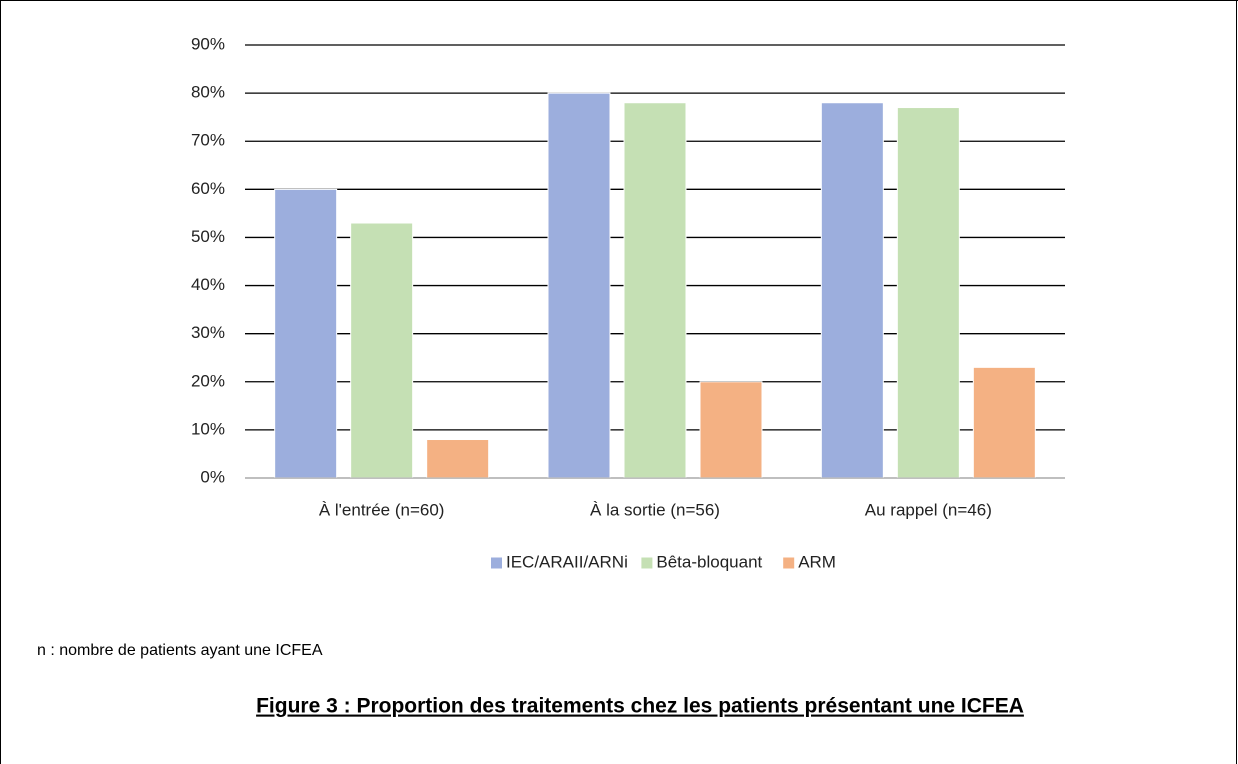 The image size is (1238, 764). What do you see at coordinates (212, 476) in the screenshot?
I see `y-tick-label: 0%` at bounding box center [212, 476].